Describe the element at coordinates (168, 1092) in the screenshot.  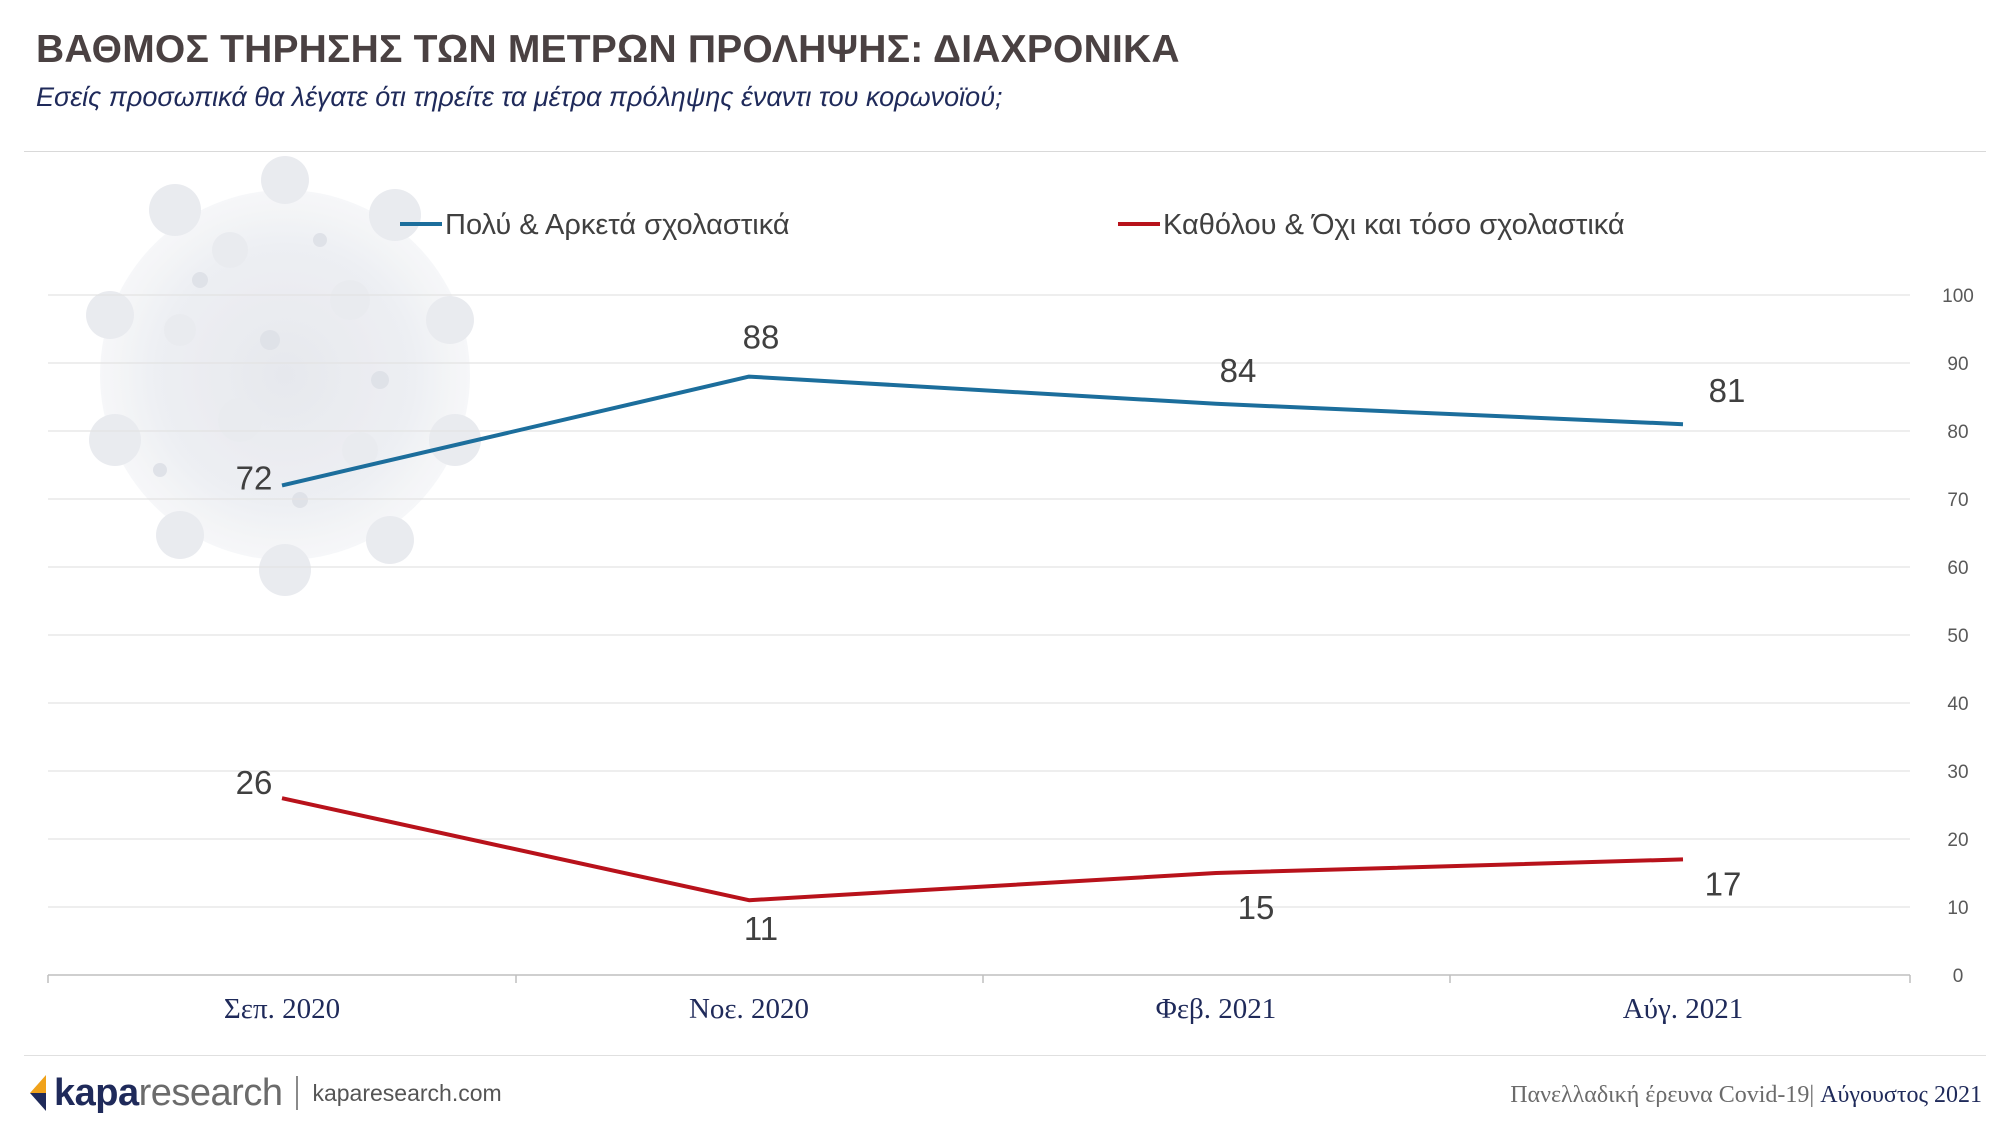
I see `logo-wordmark: kaparesearch` at that location.